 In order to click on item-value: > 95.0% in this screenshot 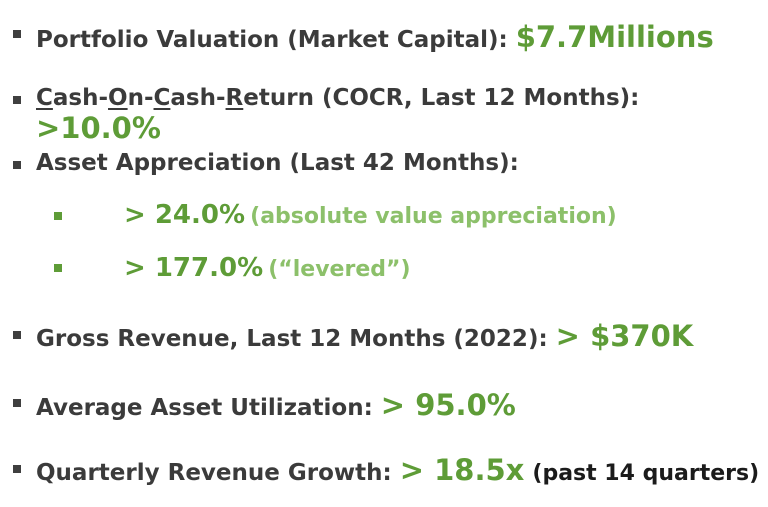, I will do `click(448, 405)`.